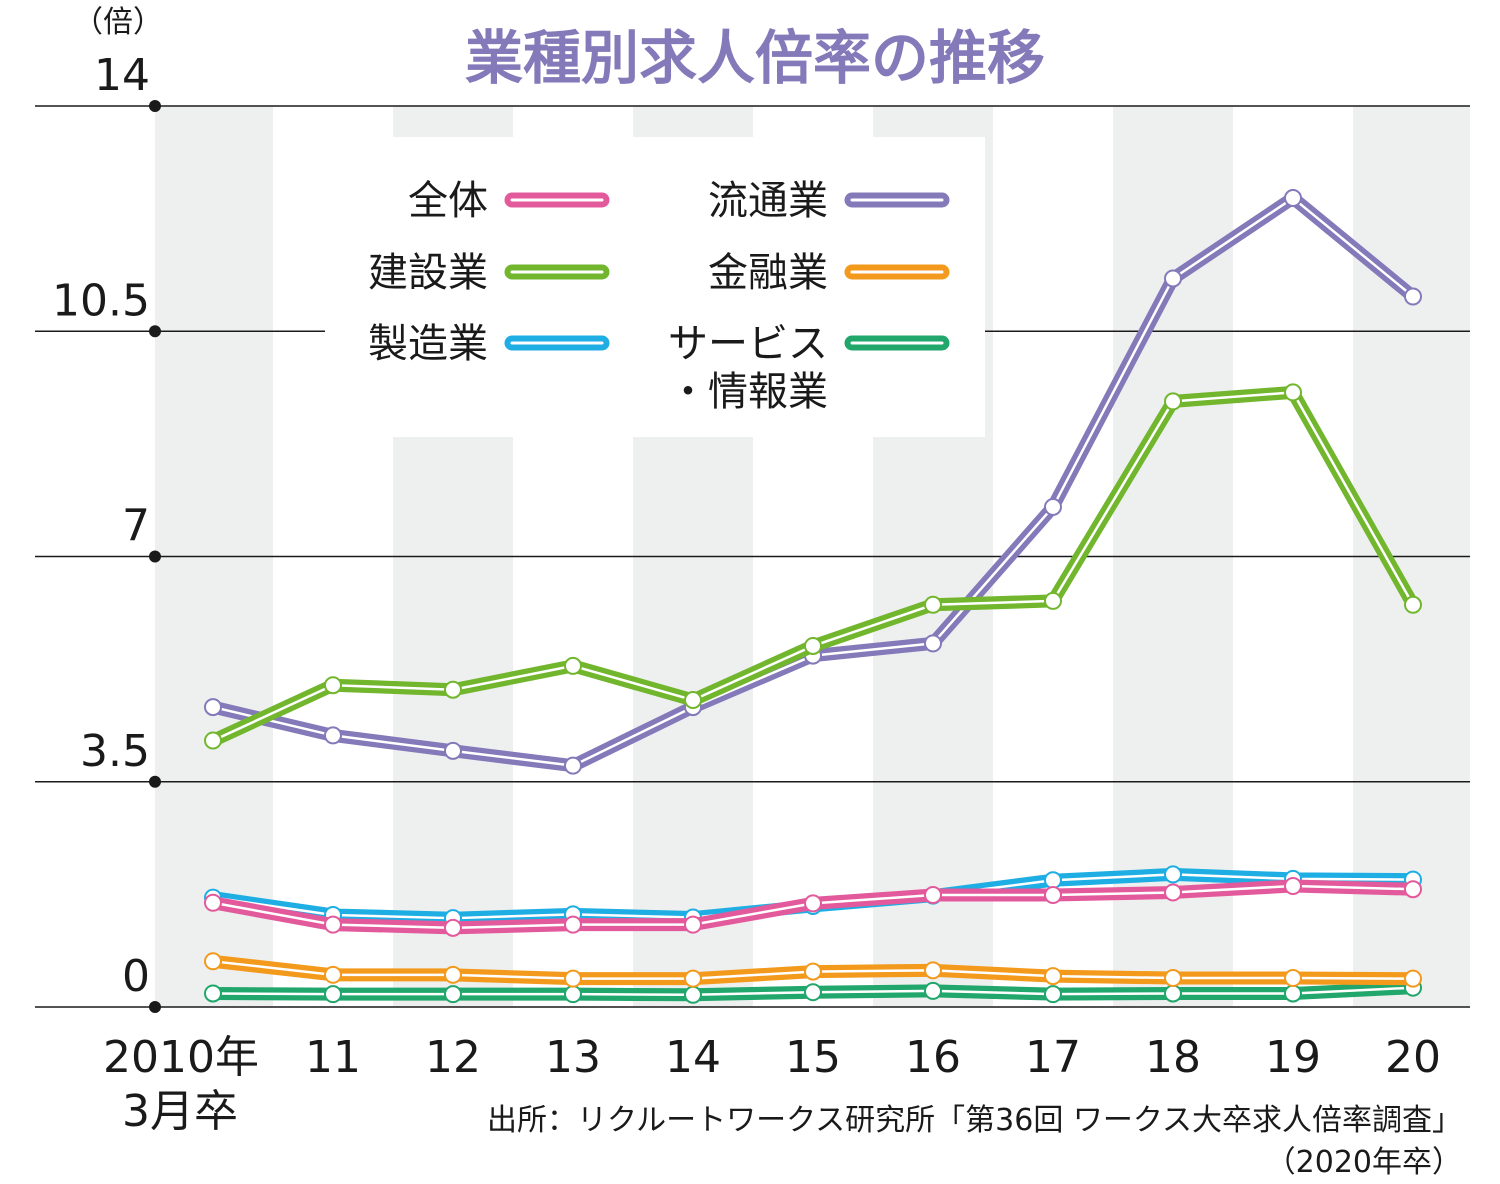 This screenshot has height=1184, width=1500. Describe the element at coordinates (428, 273) in the screenshot. I see `legend-label: 建設業` at that location.